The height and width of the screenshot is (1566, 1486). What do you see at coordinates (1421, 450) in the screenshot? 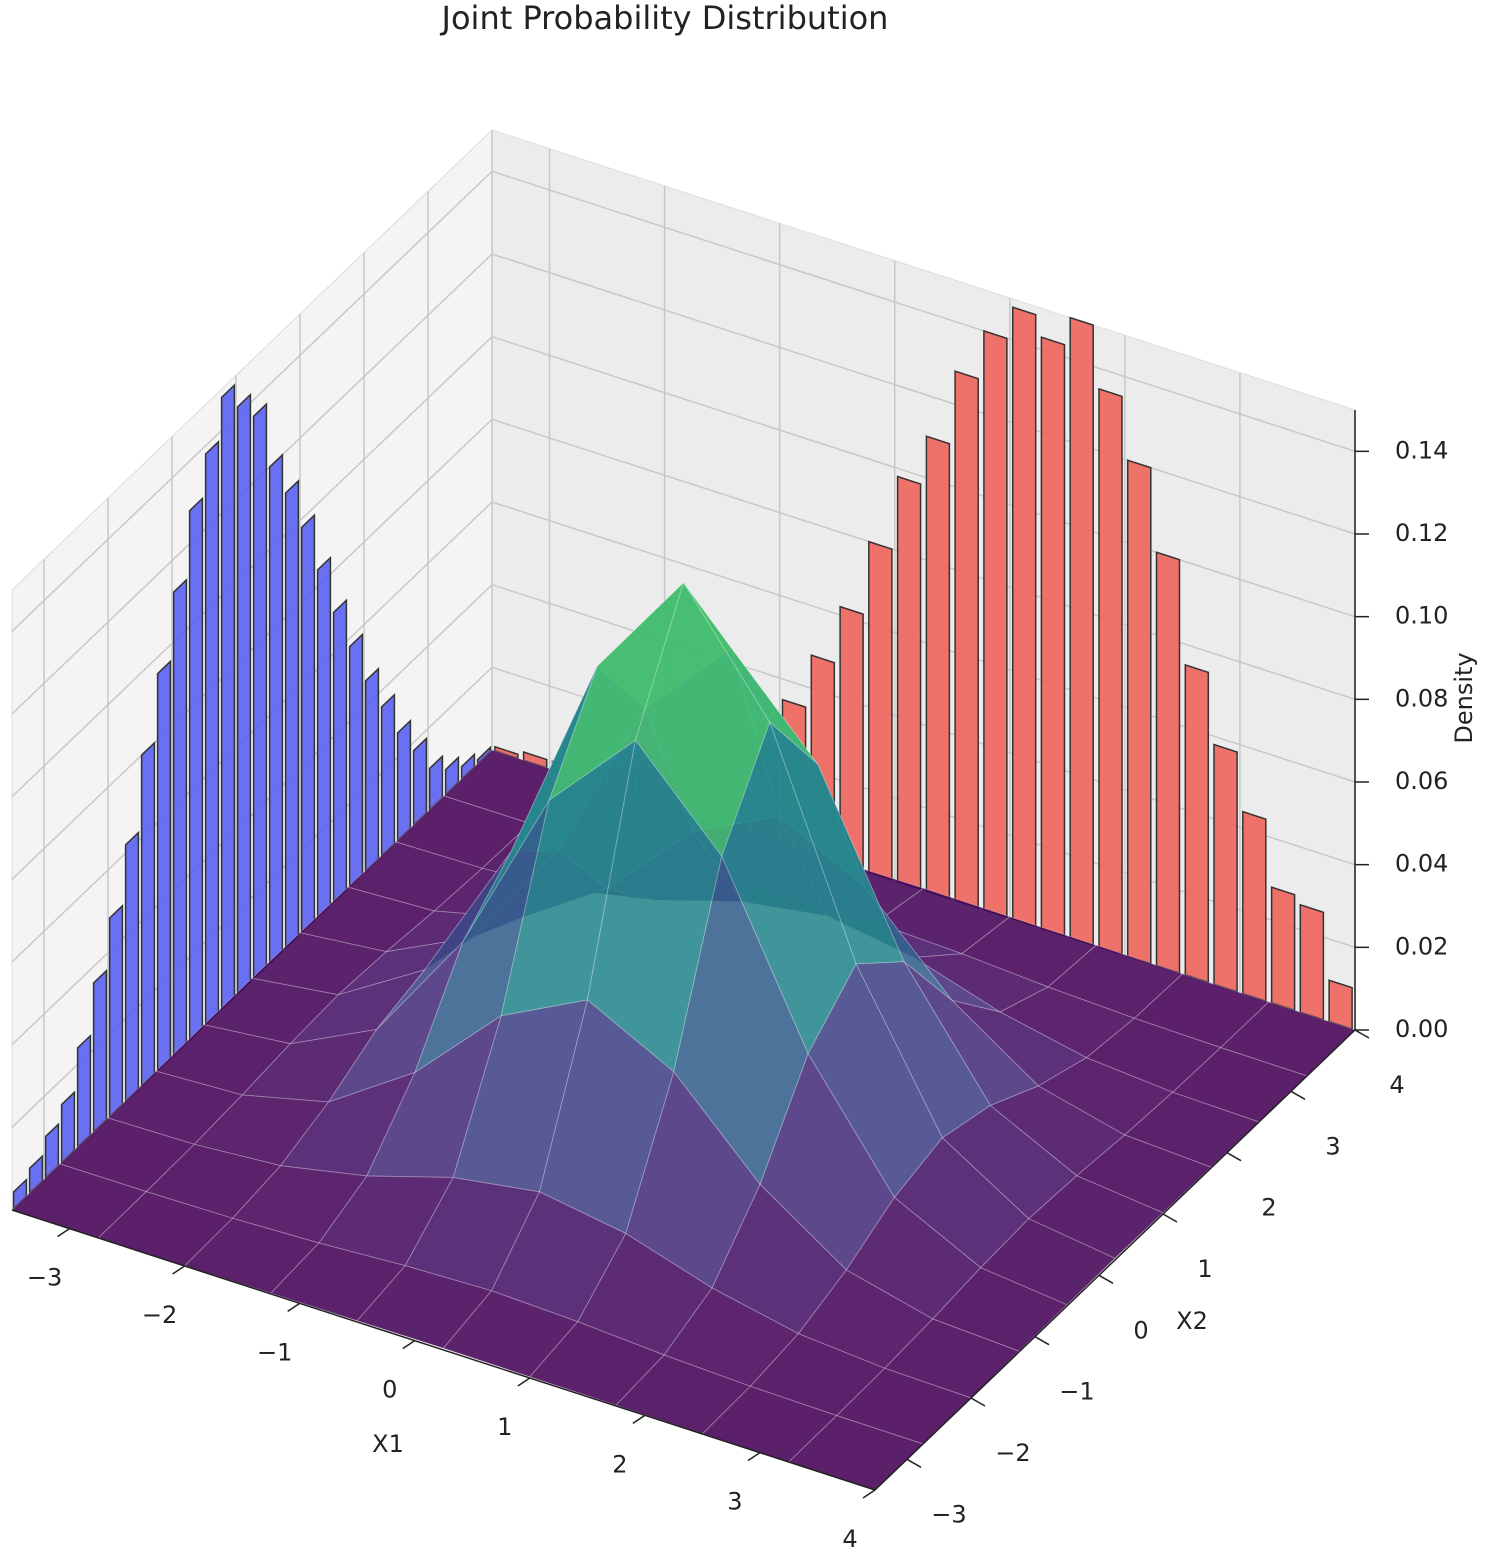
I see `z-tick-label: 0.14` at bounding box center [1421, 450].